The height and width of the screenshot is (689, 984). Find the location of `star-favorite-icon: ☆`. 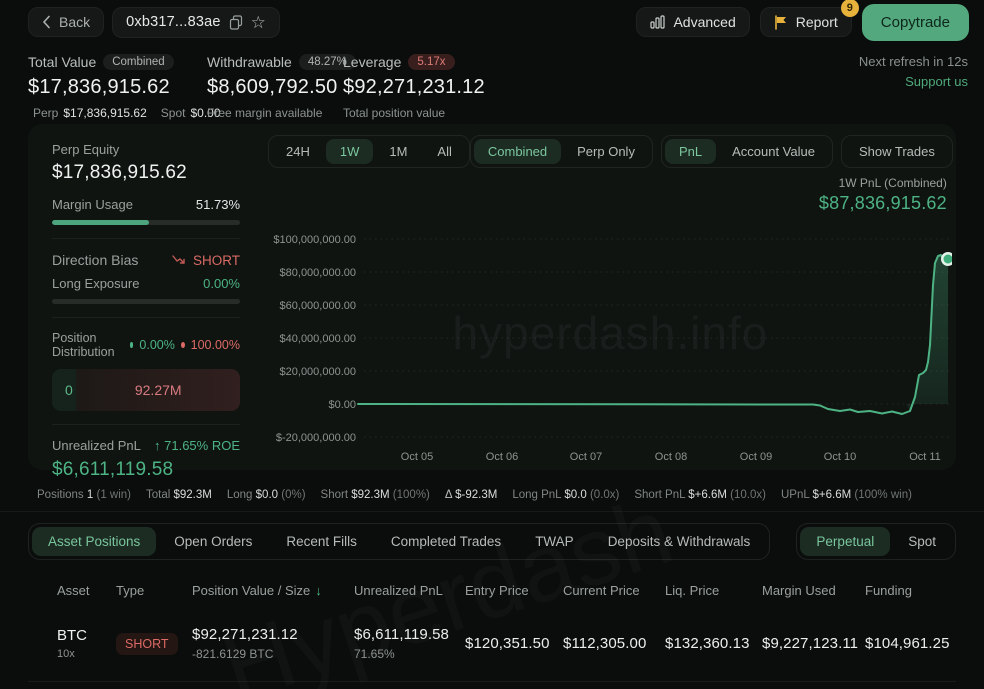

star-favorite-icon: ☆ is located at coordinates (258, 22).